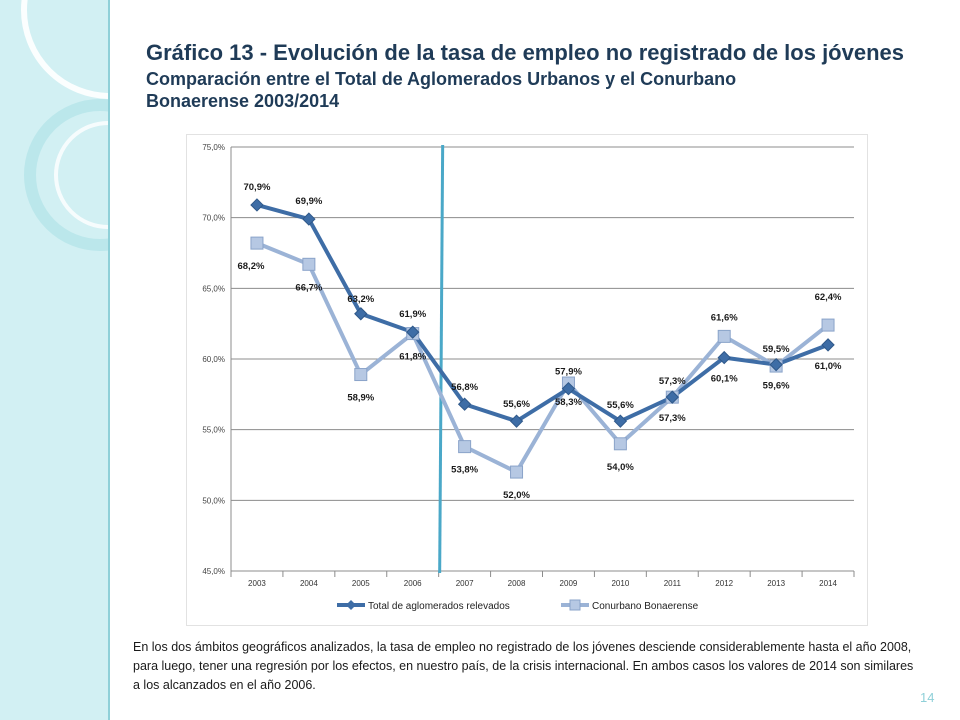 The image size is (960, 720). I want to click on data-label-total: 56,8%, so click(464, 387).